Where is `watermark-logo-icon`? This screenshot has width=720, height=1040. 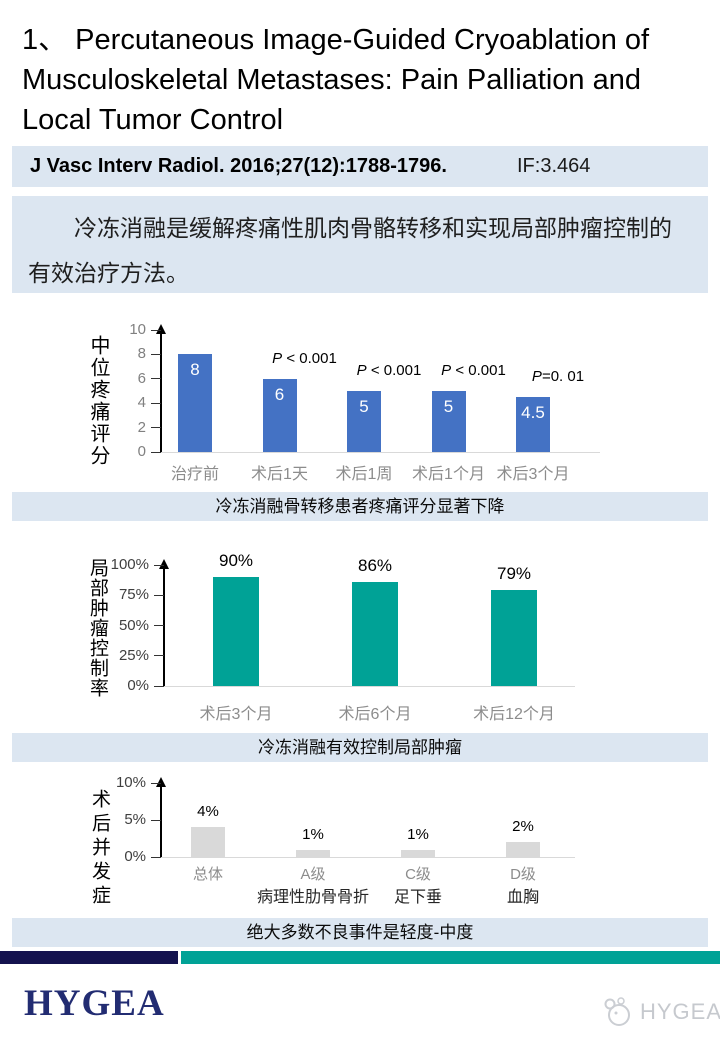
watermark-logo-icon is located at coordinates (617, 1011).